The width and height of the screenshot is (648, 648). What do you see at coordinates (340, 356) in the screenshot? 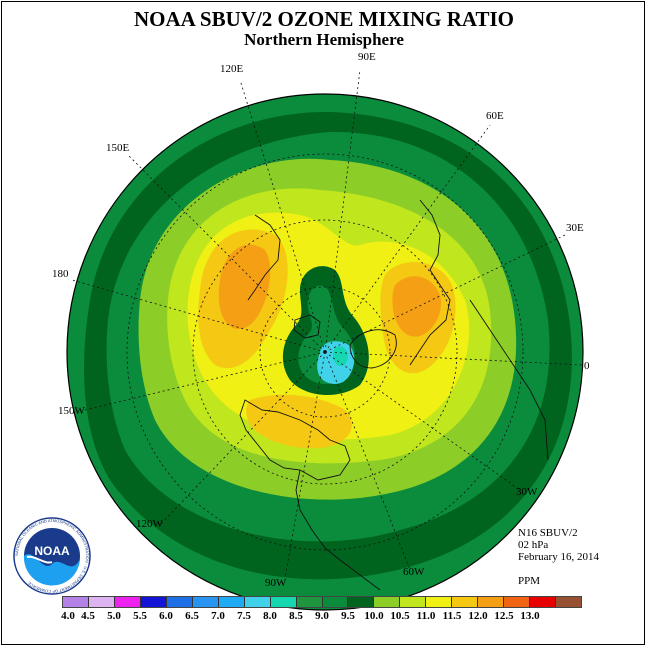
I see `vortex-core-min` at bounding box center [340, 356].